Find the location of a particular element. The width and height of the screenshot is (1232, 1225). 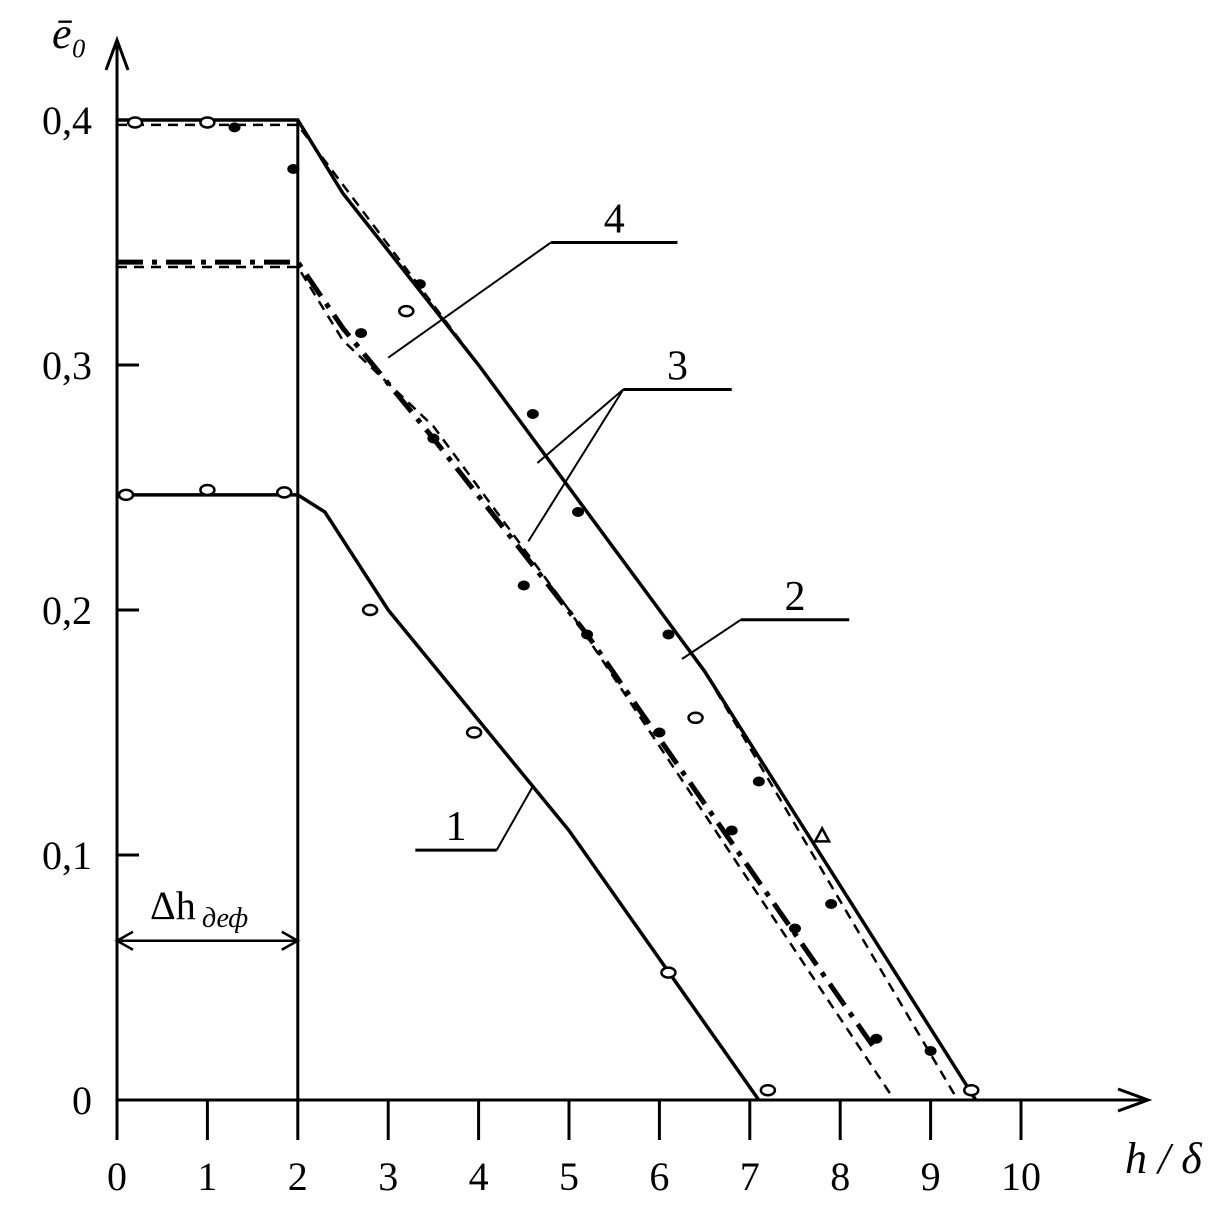

data-point-triangle is located at coordinates (822, 834).